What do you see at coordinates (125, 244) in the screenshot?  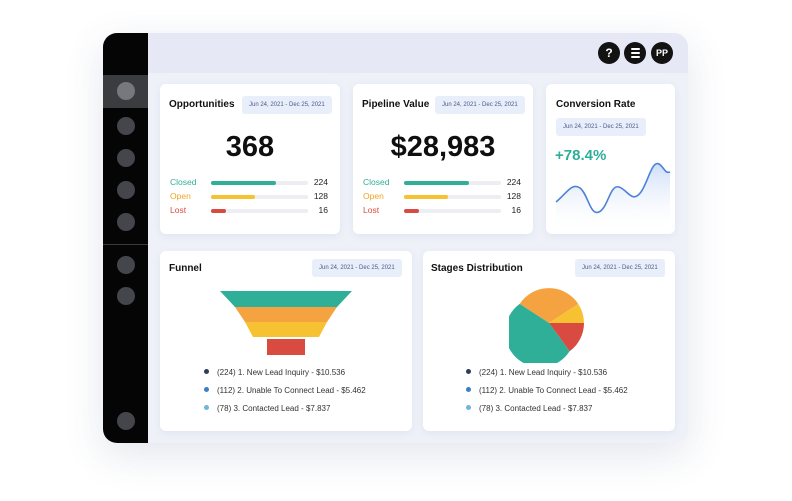 I see `sidebar-divider` at bounding box center [125, 244].